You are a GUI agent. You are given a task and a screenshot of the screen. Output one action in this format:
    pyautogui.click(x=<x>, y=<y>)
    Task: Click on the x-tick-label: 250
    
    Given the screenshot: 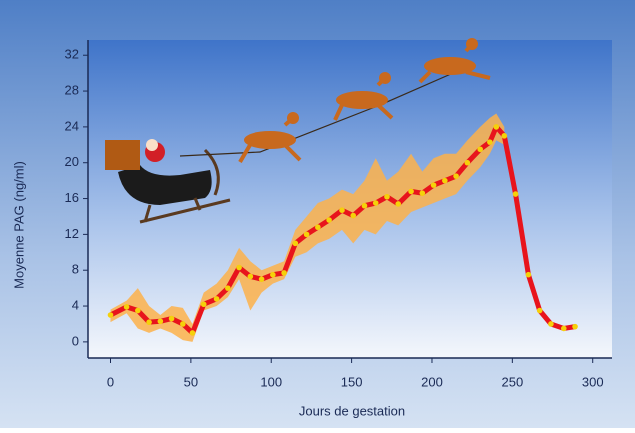 What is the action you would take?
    pyautogui.click(x=512, y=381)
    